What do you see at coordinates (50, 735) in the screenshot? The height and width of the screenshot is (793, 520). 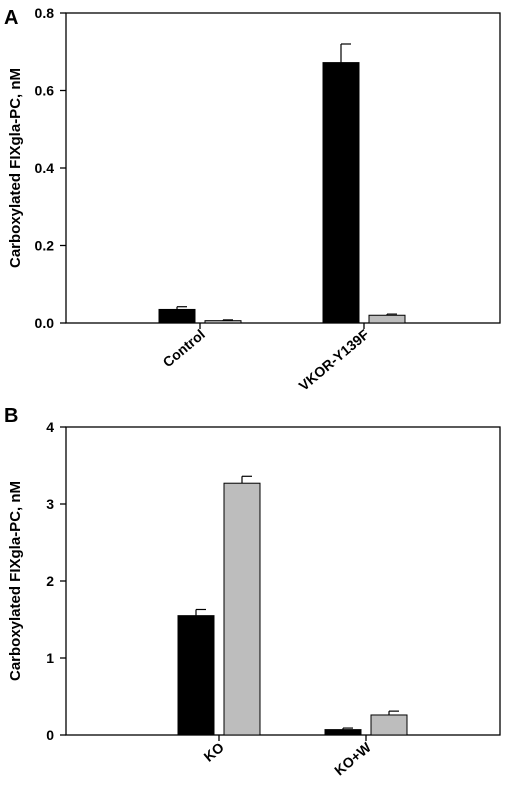 I see `y-tick-label: 0` at bounding box center [50, 735].